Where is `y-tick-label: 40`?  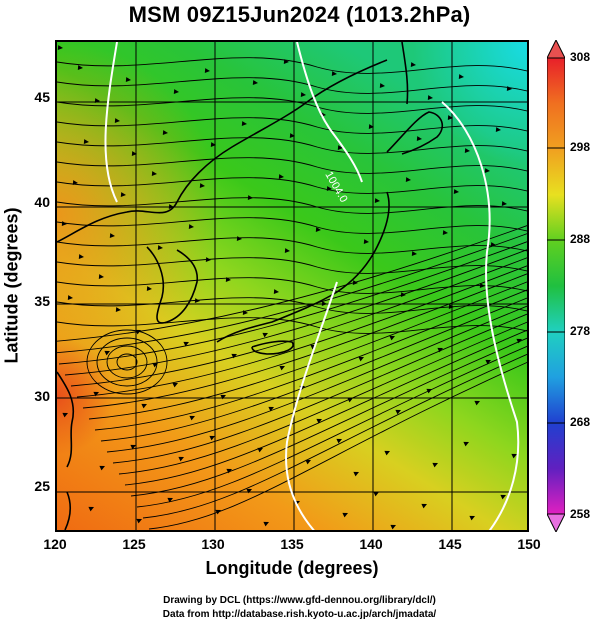 y-tick-label: 40 is located at coordinates (42, 202).